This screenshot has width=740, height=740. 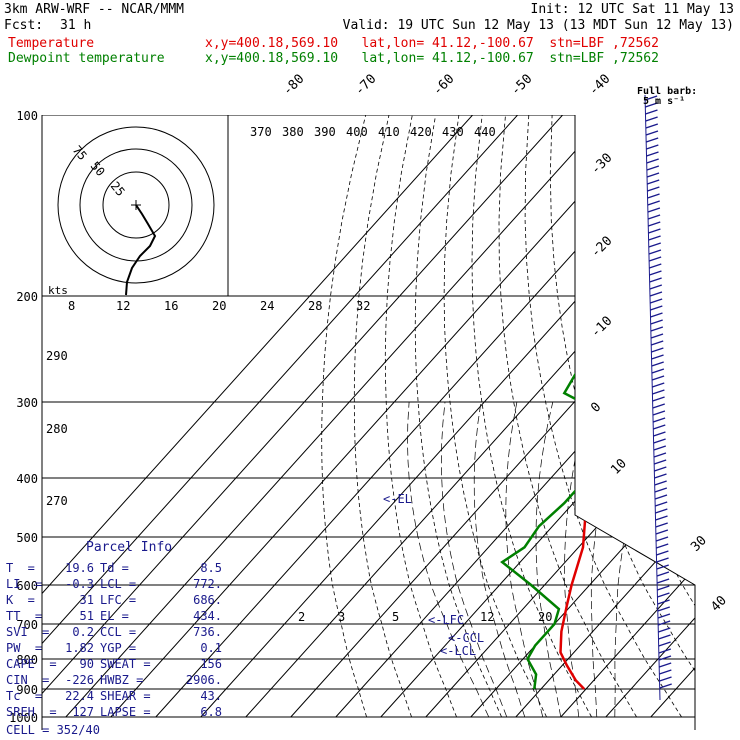 What do you see at coordinates (395, 617) in the screenshot?
I see `mixing-ratio-label: 5` at bounding box center [395, 617].